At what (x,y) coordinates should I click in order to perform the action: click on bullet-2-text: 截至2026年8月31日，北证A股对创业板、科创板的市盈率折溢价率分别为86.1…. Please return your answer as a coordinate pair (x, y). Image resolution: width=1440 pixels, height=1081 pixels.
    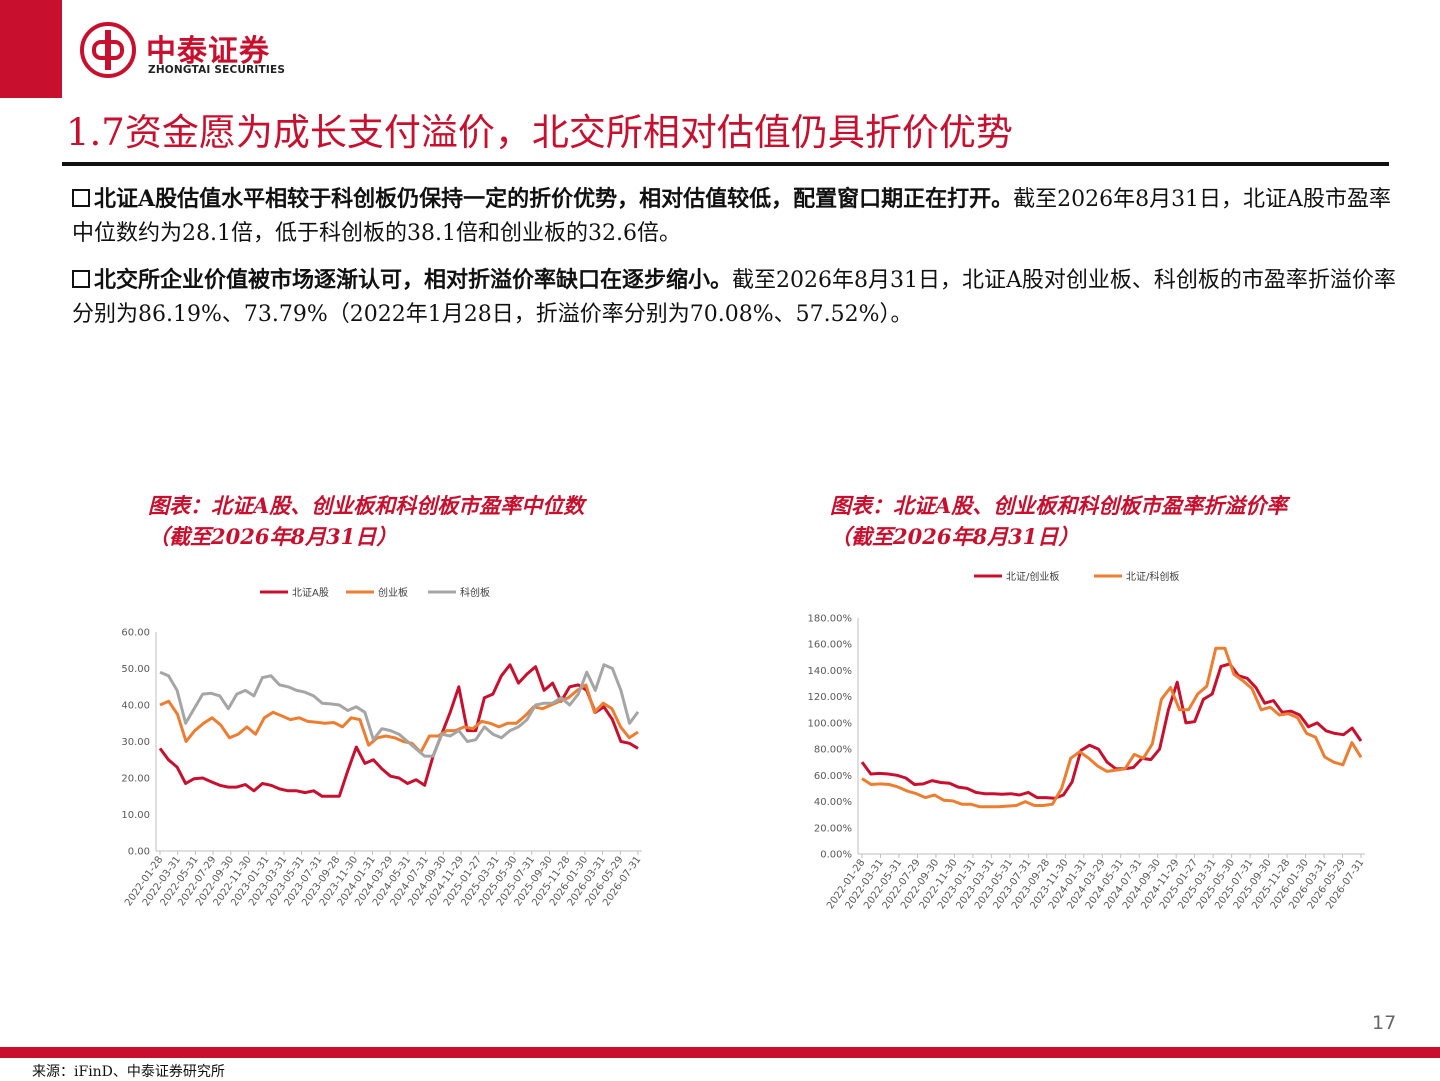
    Looking at the image, I should click on (734, 297).